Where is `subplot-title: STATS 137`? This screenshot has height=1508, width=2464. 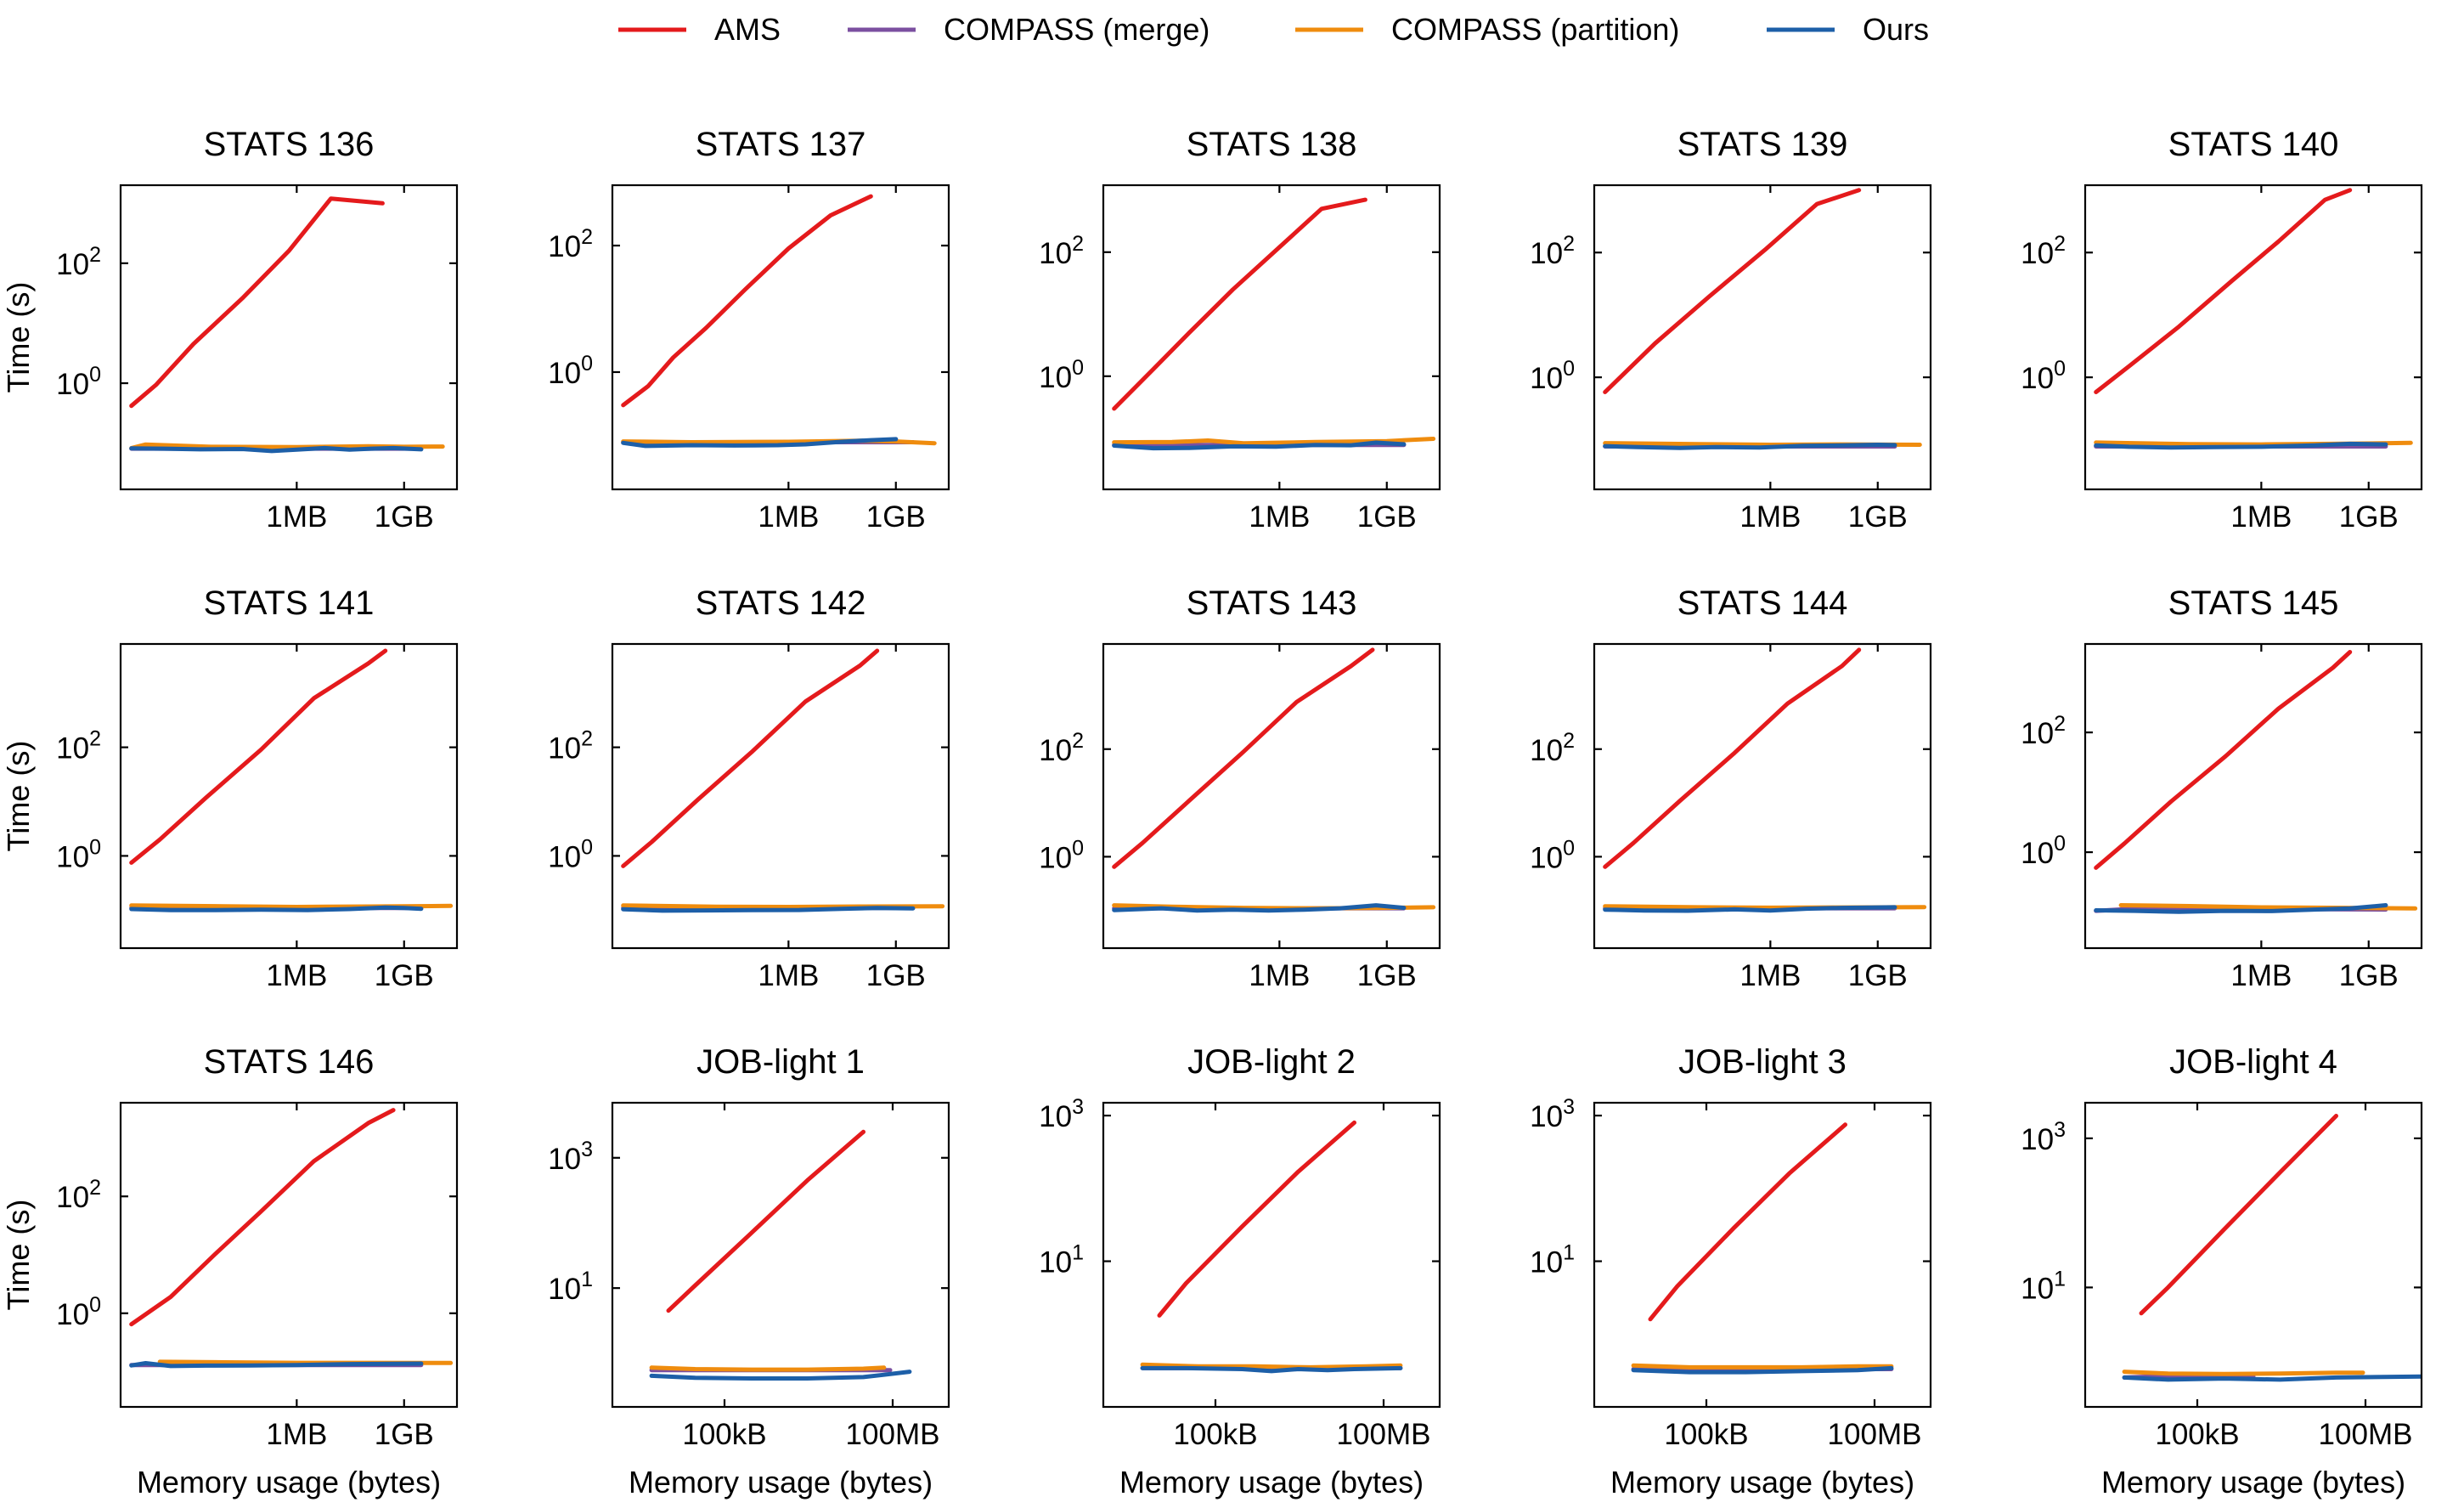
subplot-title: STATS 137 is located at coordinates (781, 145).